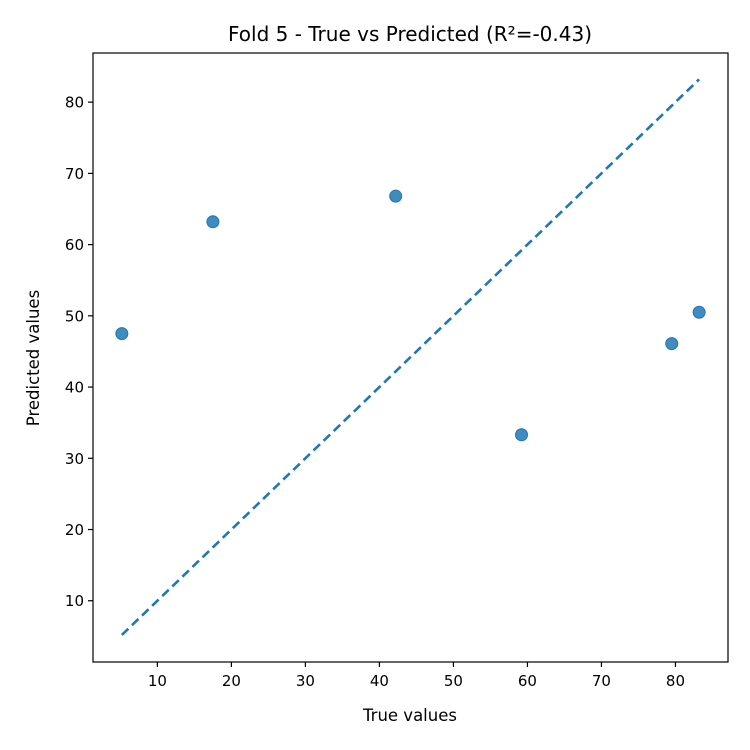  What do you see at coordinates (74, 601) in the screenshot?
I see `y-tick-label: 10` at bounding box center [74, 601].